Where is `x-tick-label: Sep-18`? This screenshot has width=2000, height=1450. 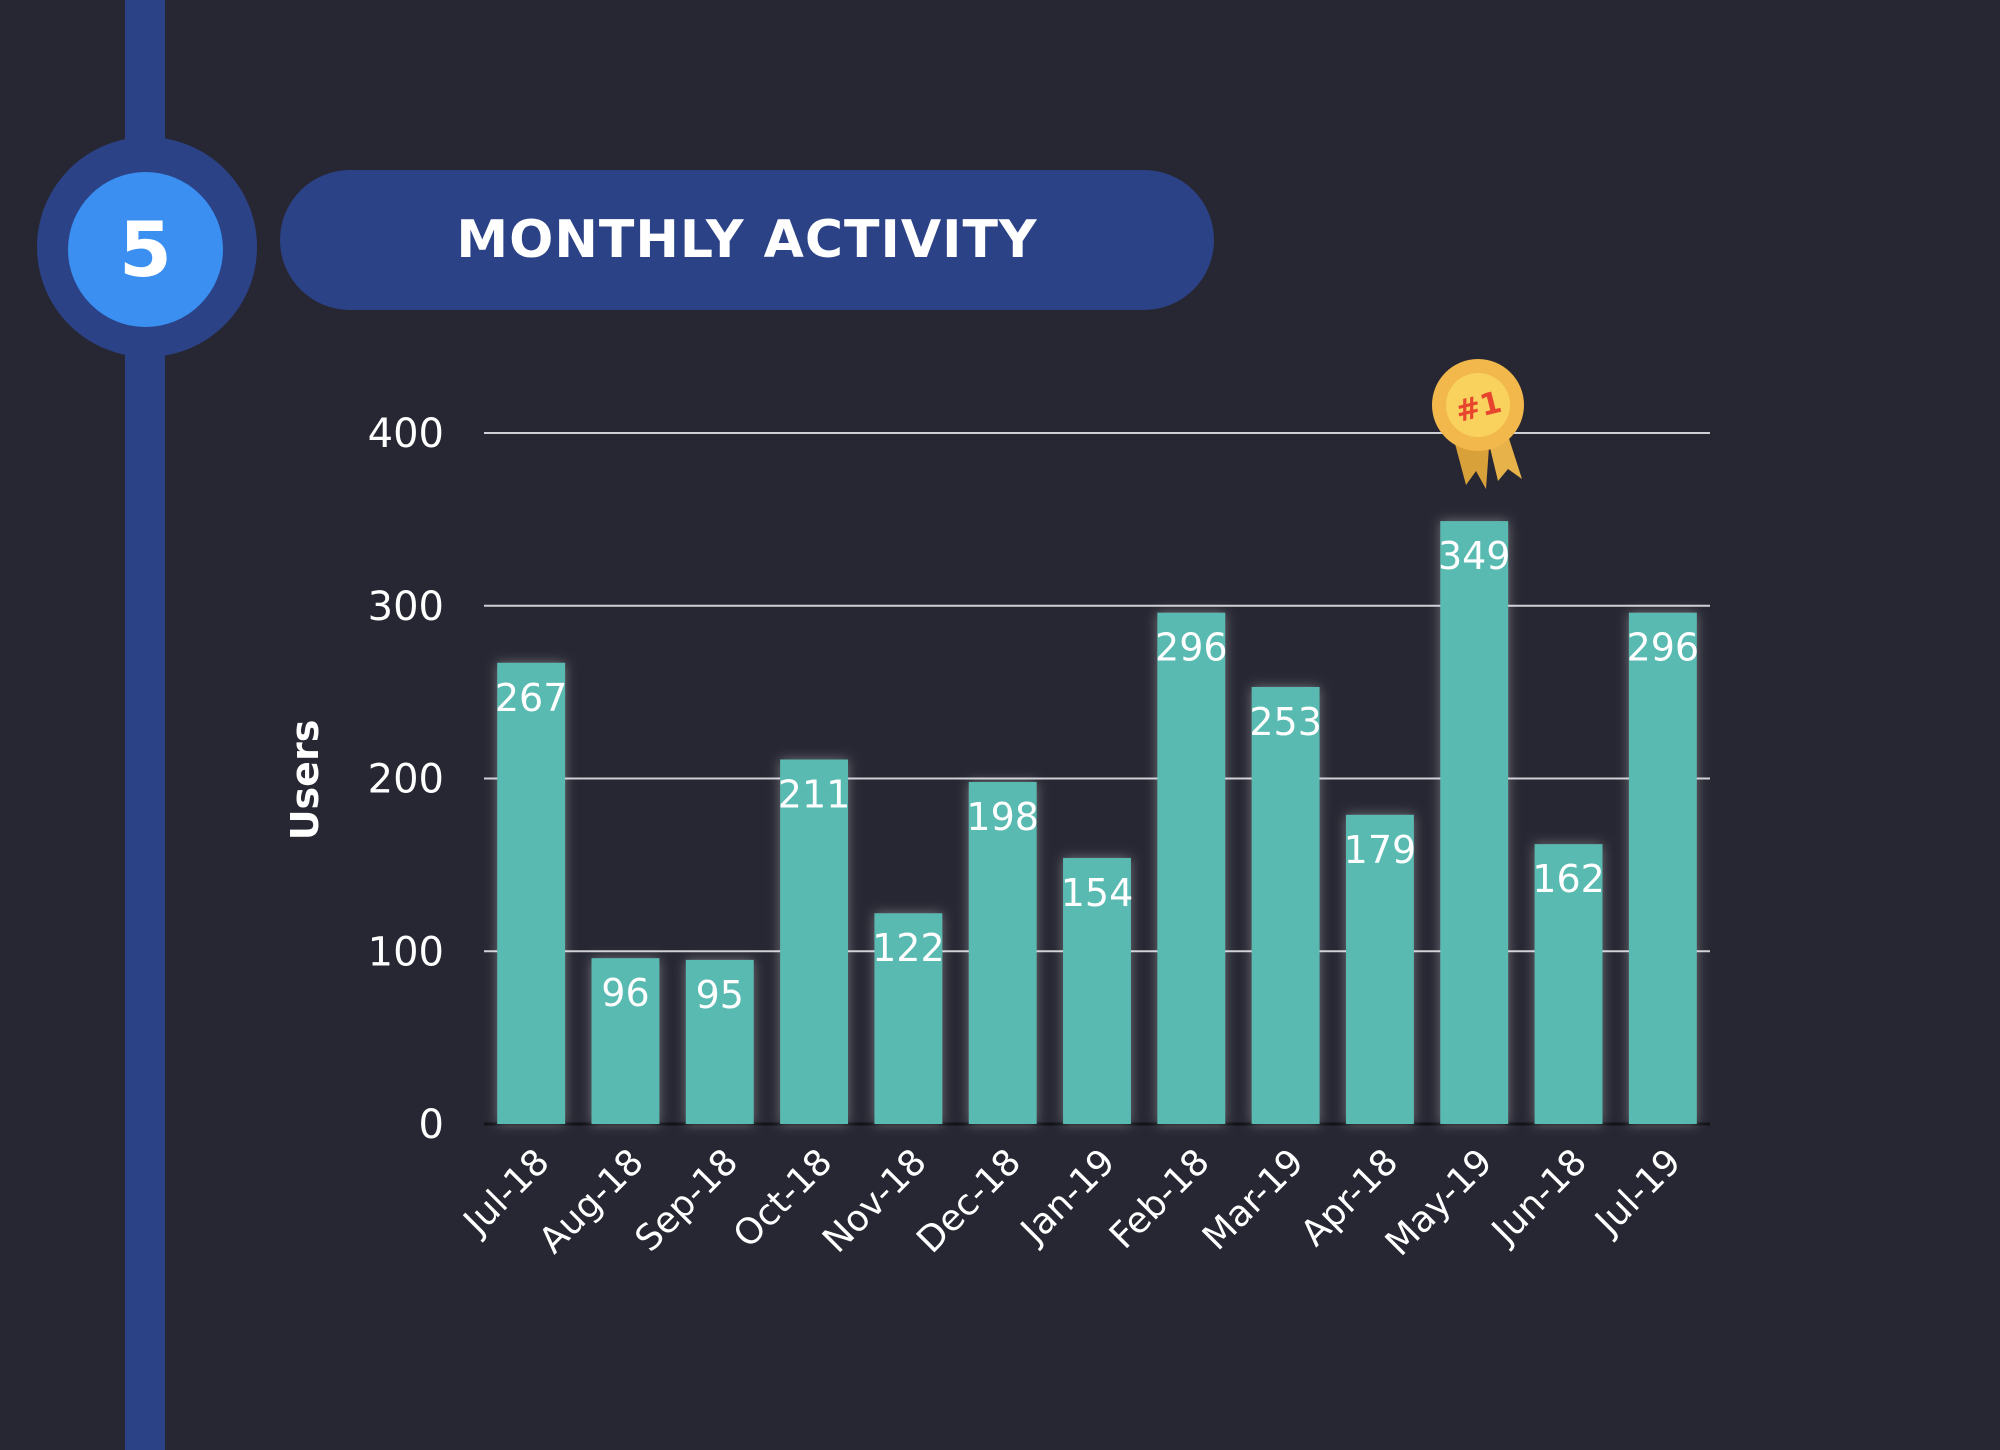
x-tick-label: Sep-18 is located at coordinates (687, 1200).